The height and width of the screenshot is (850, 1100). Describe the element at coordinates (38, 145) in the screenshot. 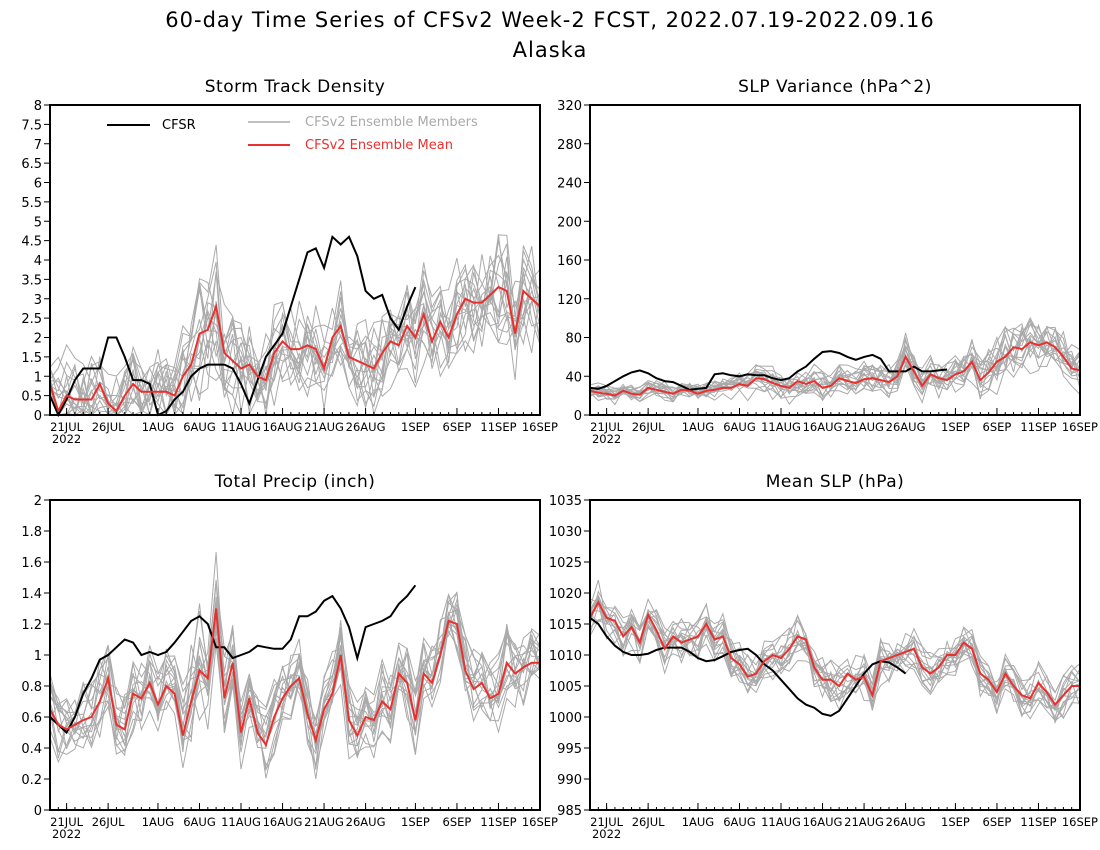

I see `y-tick-label: 7` at that location.